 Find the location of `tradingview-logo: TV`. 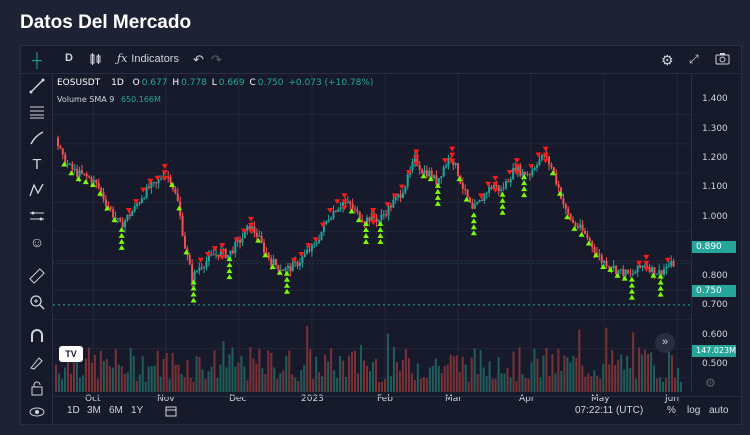

tradingview-logo: TV is located at coordinates (71, 354).